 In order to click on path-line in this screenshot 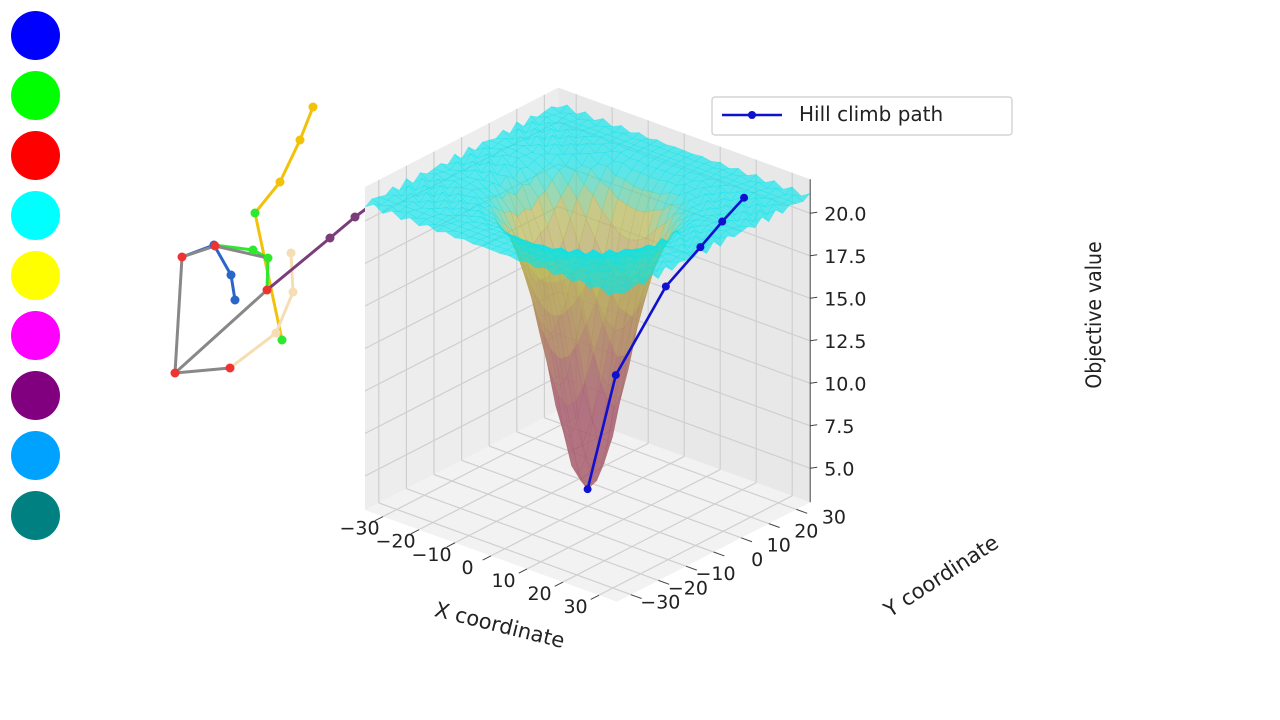, I will do `click(666, 343)`.